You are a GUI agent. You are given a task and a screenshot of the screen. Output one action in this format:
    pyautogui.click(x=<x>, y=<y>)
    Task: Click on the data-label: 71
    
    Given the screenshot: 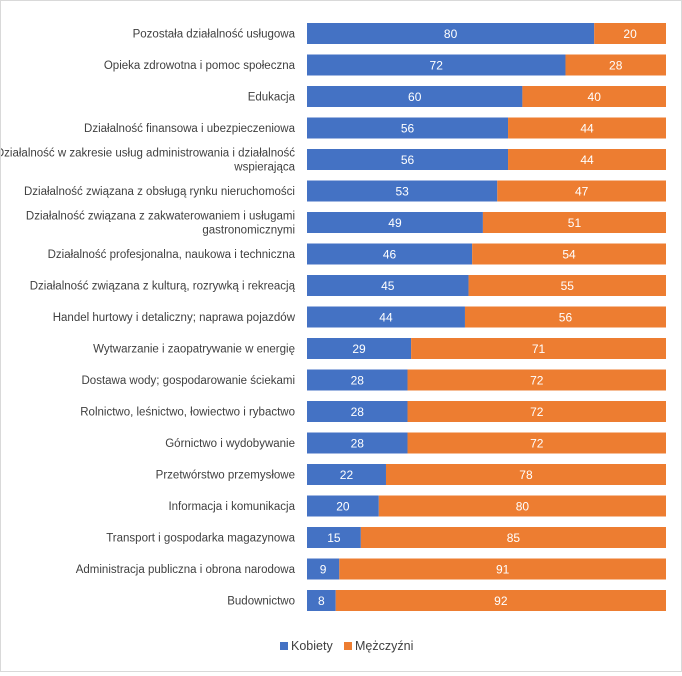 What is the action you would take?
    pyautogui.click(x=539, y=349)
    